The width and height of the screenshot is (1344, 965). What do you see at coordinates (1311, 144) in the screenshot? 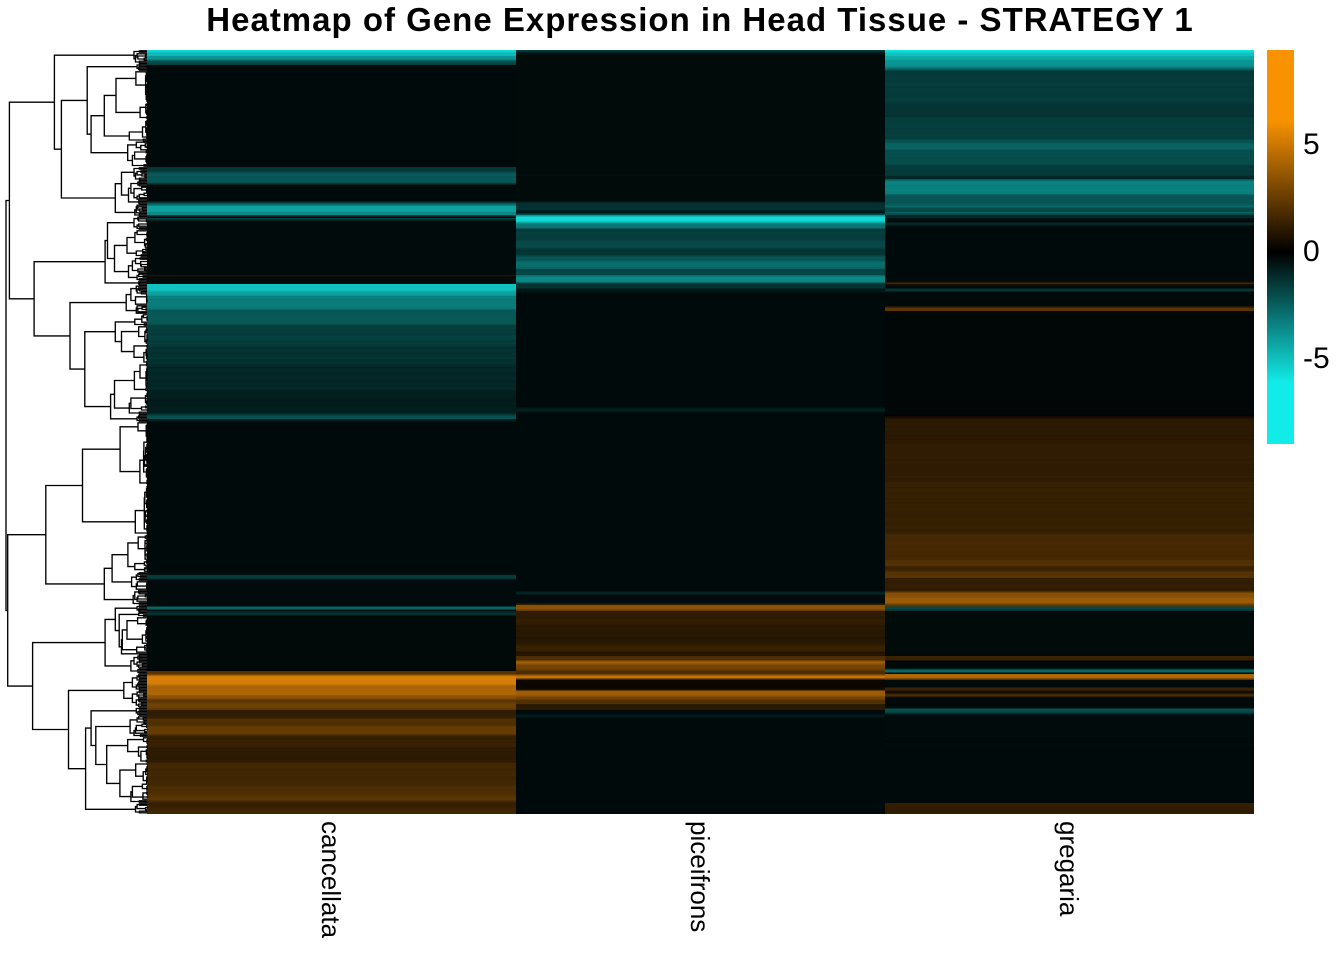
I see `svg-text: 5` at bounding box center [1311, 144].